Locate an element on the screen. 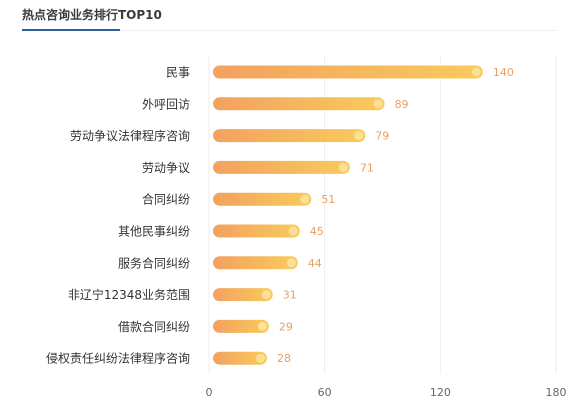 This screenshot has height=411, width=578. value-label: 45 is located at coordinates (317, 231).